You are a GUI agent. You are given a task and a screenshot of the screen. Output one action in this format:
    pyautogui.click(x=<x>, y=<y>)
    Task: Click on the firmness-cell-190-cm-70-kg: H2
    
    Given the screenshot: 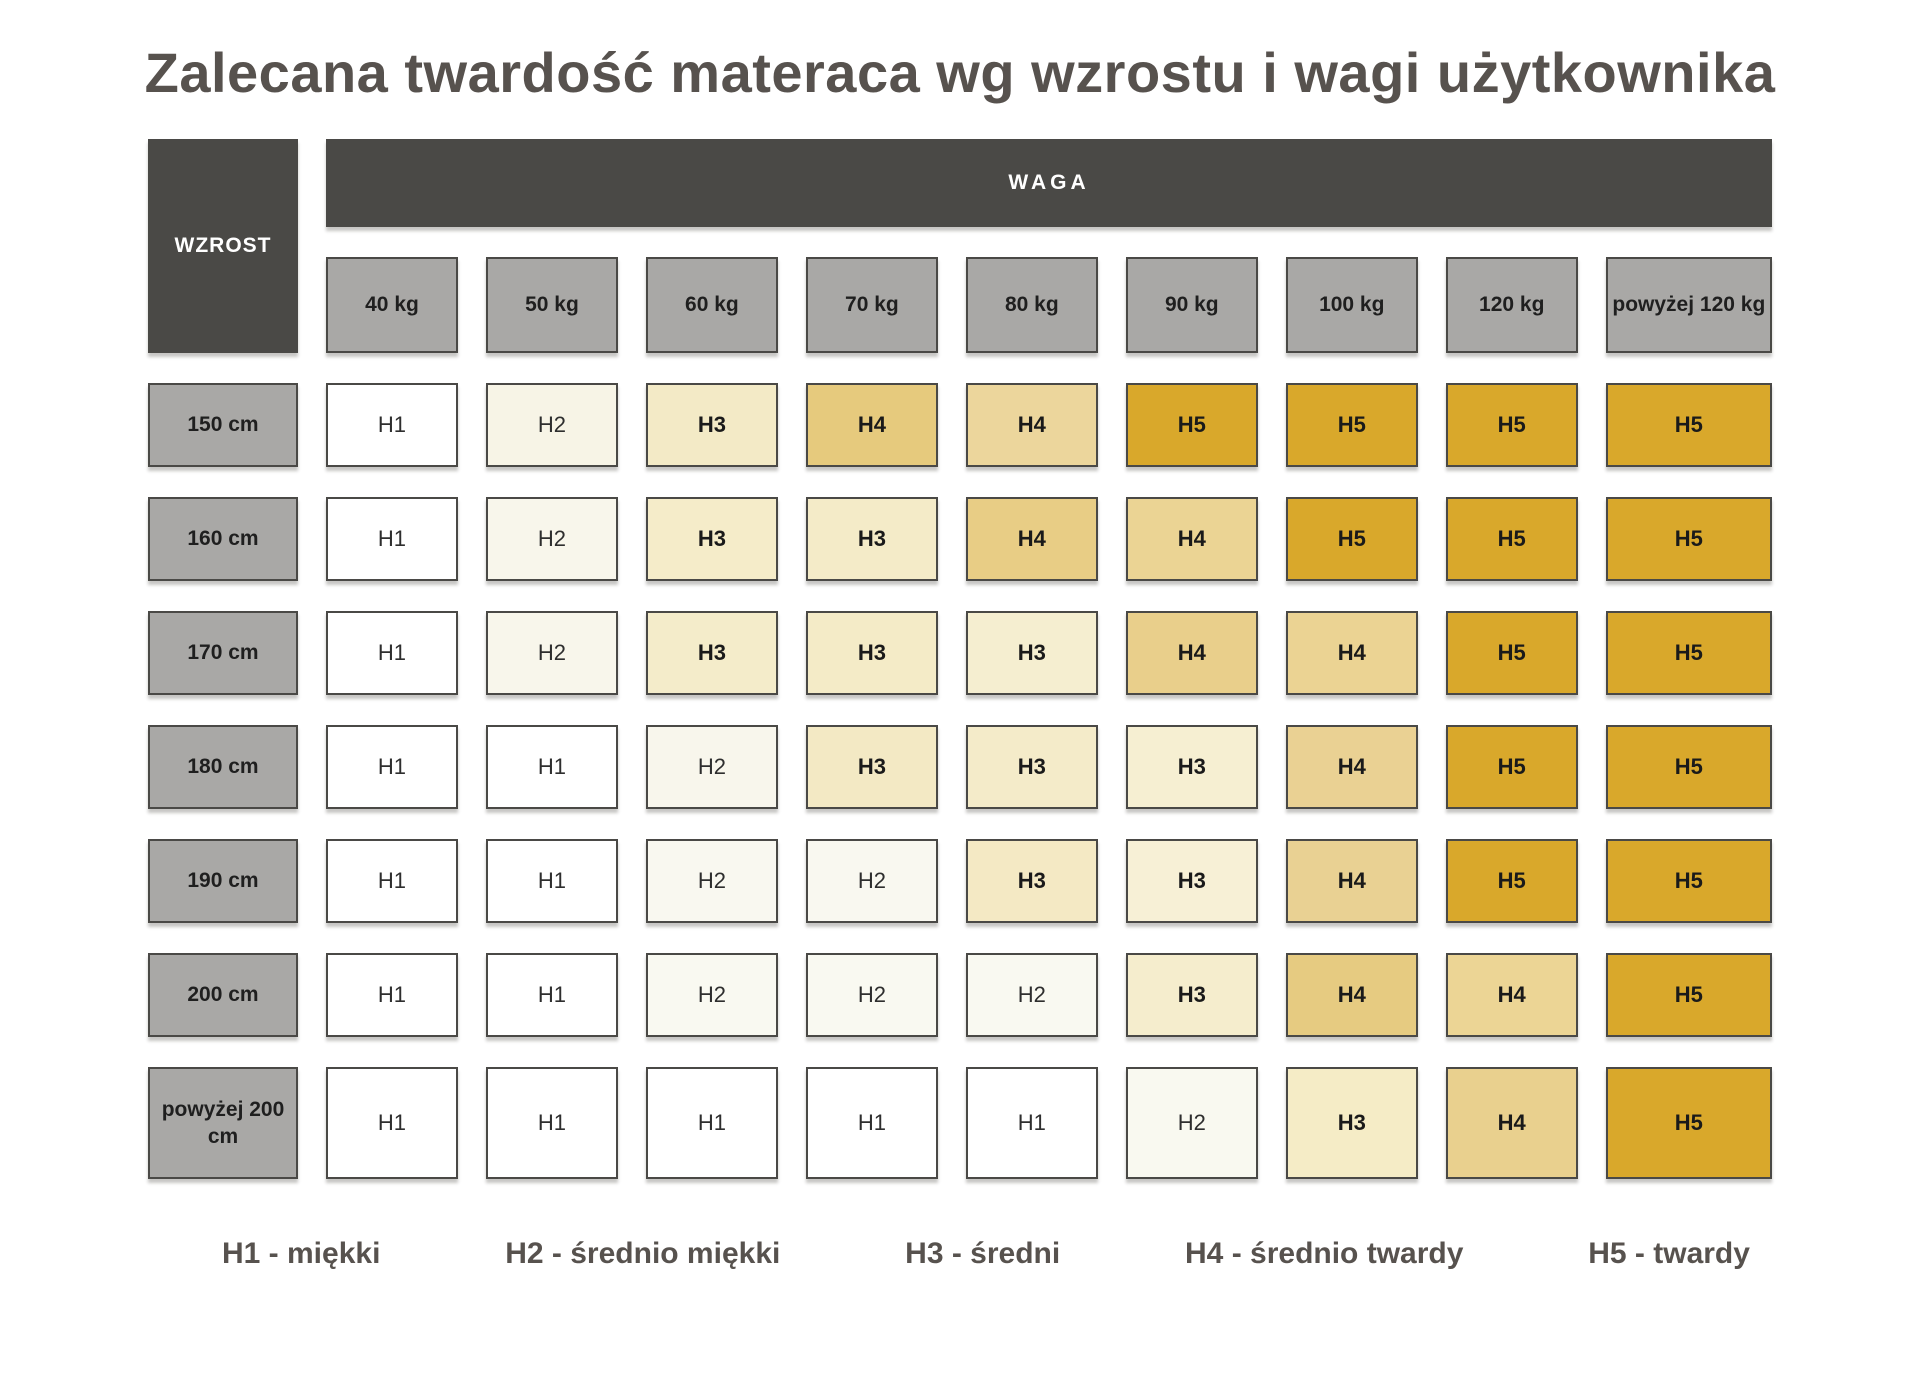 What is the action you would take?
    pyautogui.click(x=871, y=881)
    